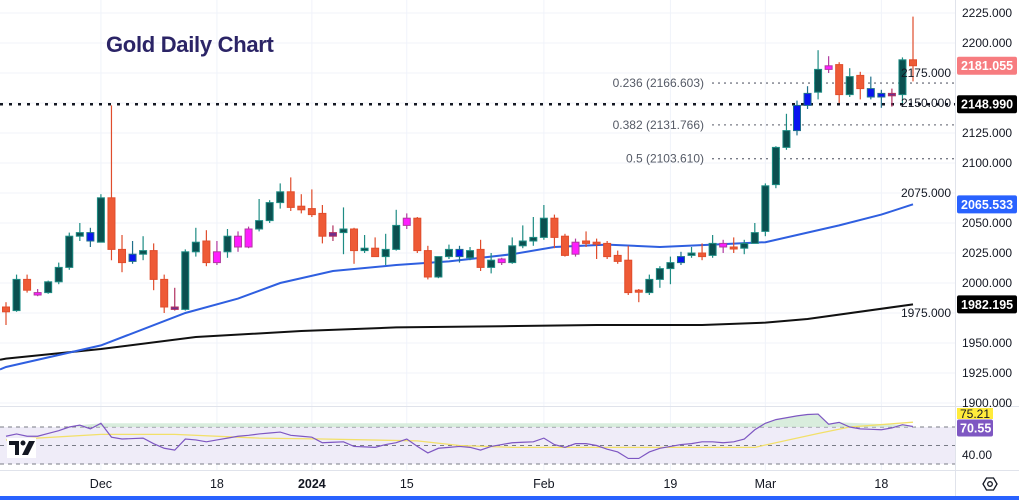 This screenshot has width=1019, height=500. What do you see at coordinates (658, 125) in the screenshot?
I see `fib-label-0.382: 0.382 (2131.766)` at bounding box center [658, 125].